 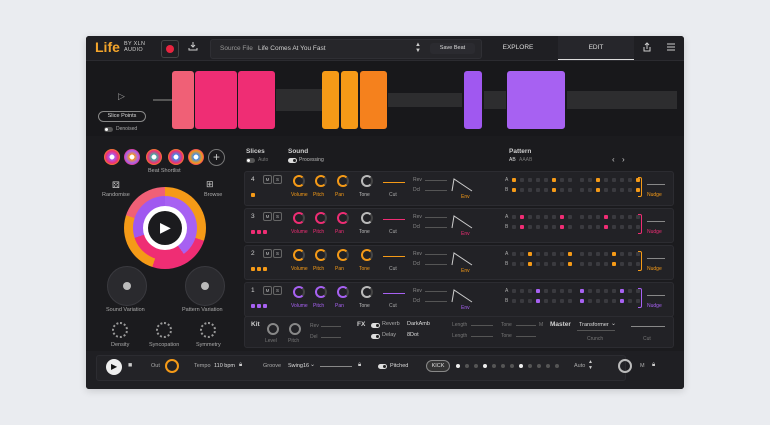 What do you see at coordinates (438, 366) in the screenshot?
I see `kick-button: KICK` at bounding box center [438, 366].